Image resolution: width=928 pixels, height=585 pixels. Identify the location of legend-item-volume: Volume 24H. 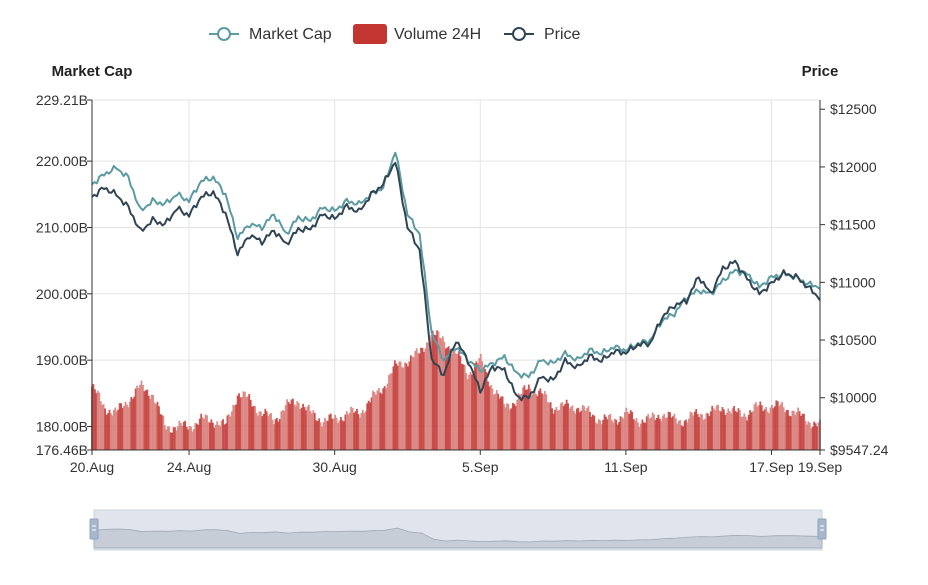
(417, 34).